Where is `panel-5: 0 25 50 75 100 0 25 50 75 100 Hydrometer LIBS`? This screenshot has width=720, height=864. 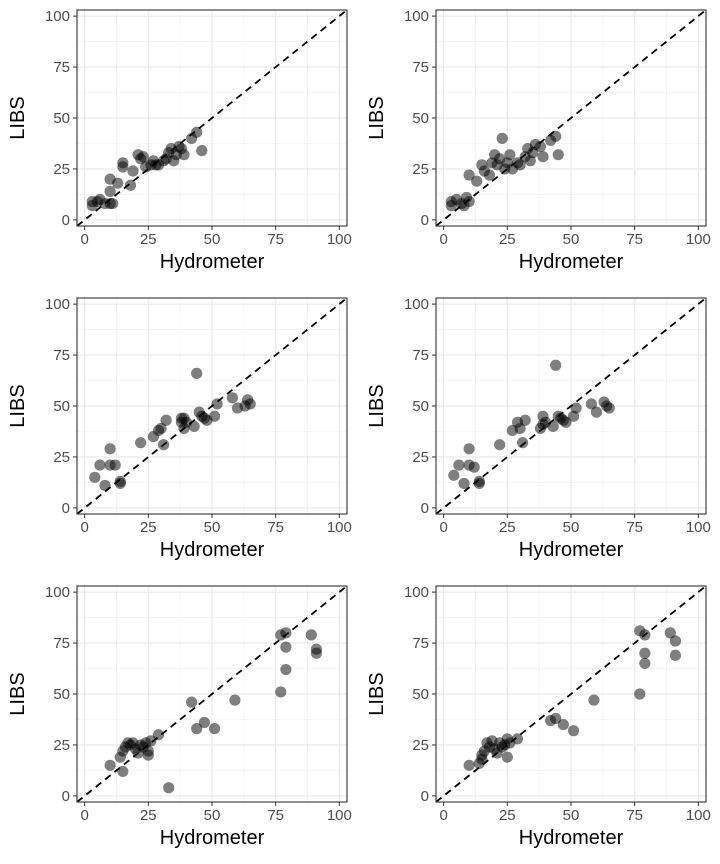 panel-5: 0 25 50 75 100 0 25 50 75 100 Hydrometer LIBS is located at coordinates (179, 716).